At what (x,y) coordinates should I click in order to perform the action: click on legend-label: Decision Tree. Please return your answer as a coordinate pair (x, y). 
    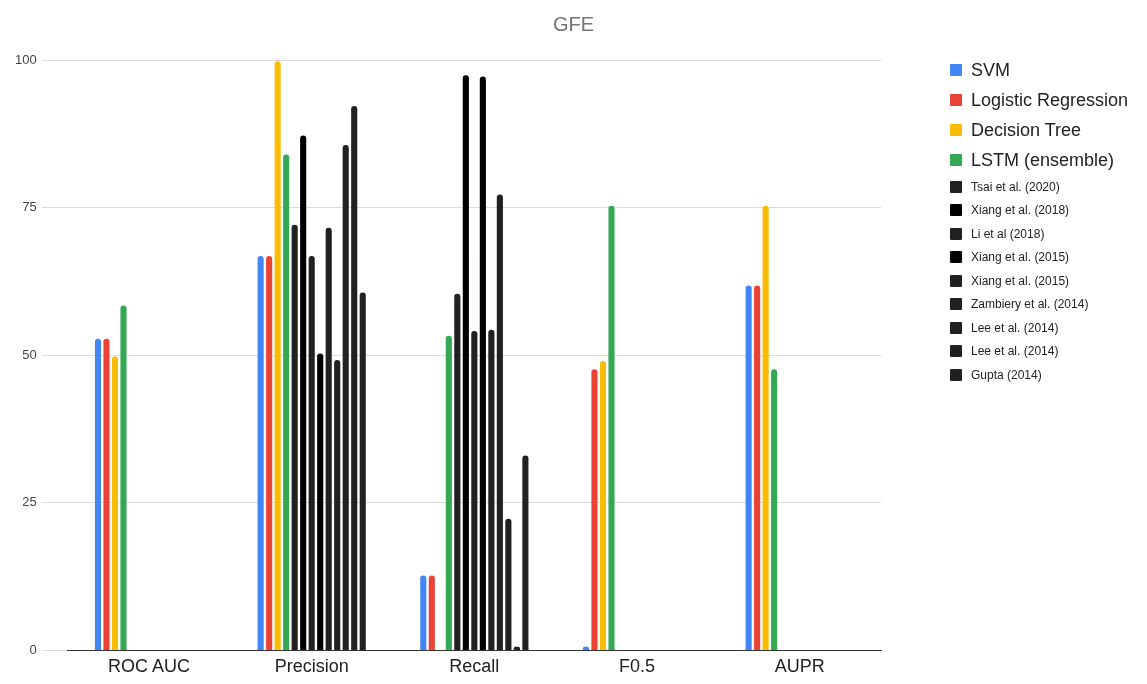
    Looking at the image, I should click on (1026, 130).